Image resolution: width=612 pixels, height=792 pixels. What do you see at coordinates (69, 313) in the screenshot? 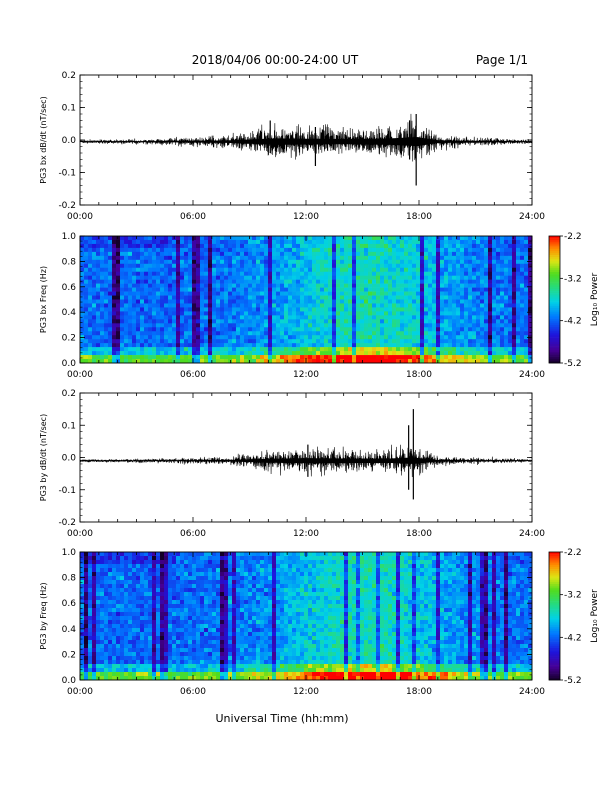
I see `y-tick-label: 0.4` at bounding box center [69, 313].